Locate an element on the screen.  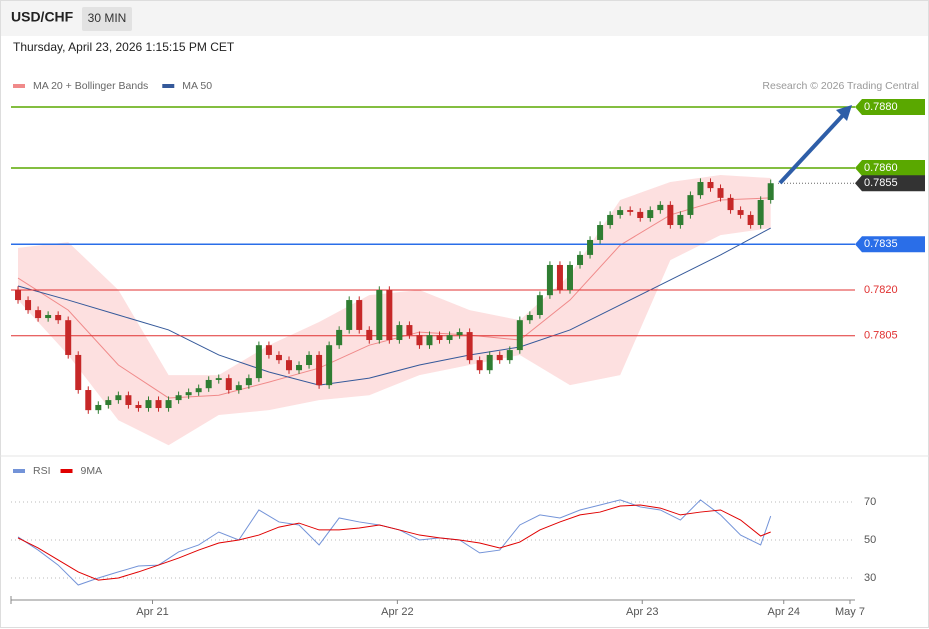
y-tick-label: 70 is located at coordinates (870, 502).